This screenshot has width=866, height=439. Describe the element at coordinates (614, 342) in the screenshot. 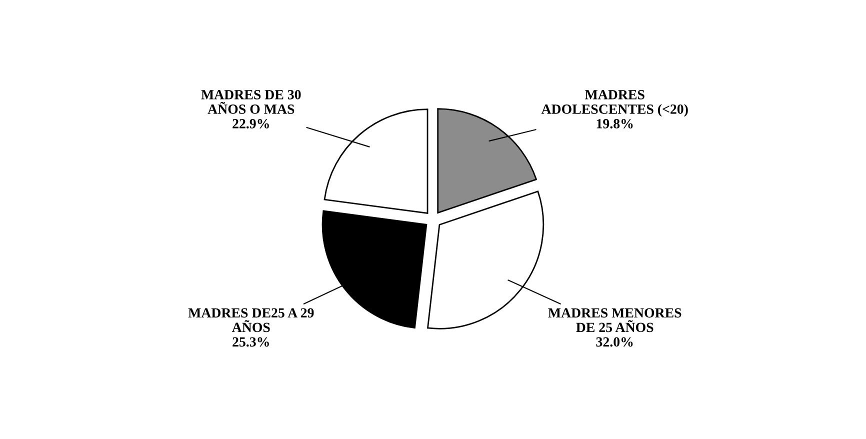

I see `data-label: 32.0%` at that location.